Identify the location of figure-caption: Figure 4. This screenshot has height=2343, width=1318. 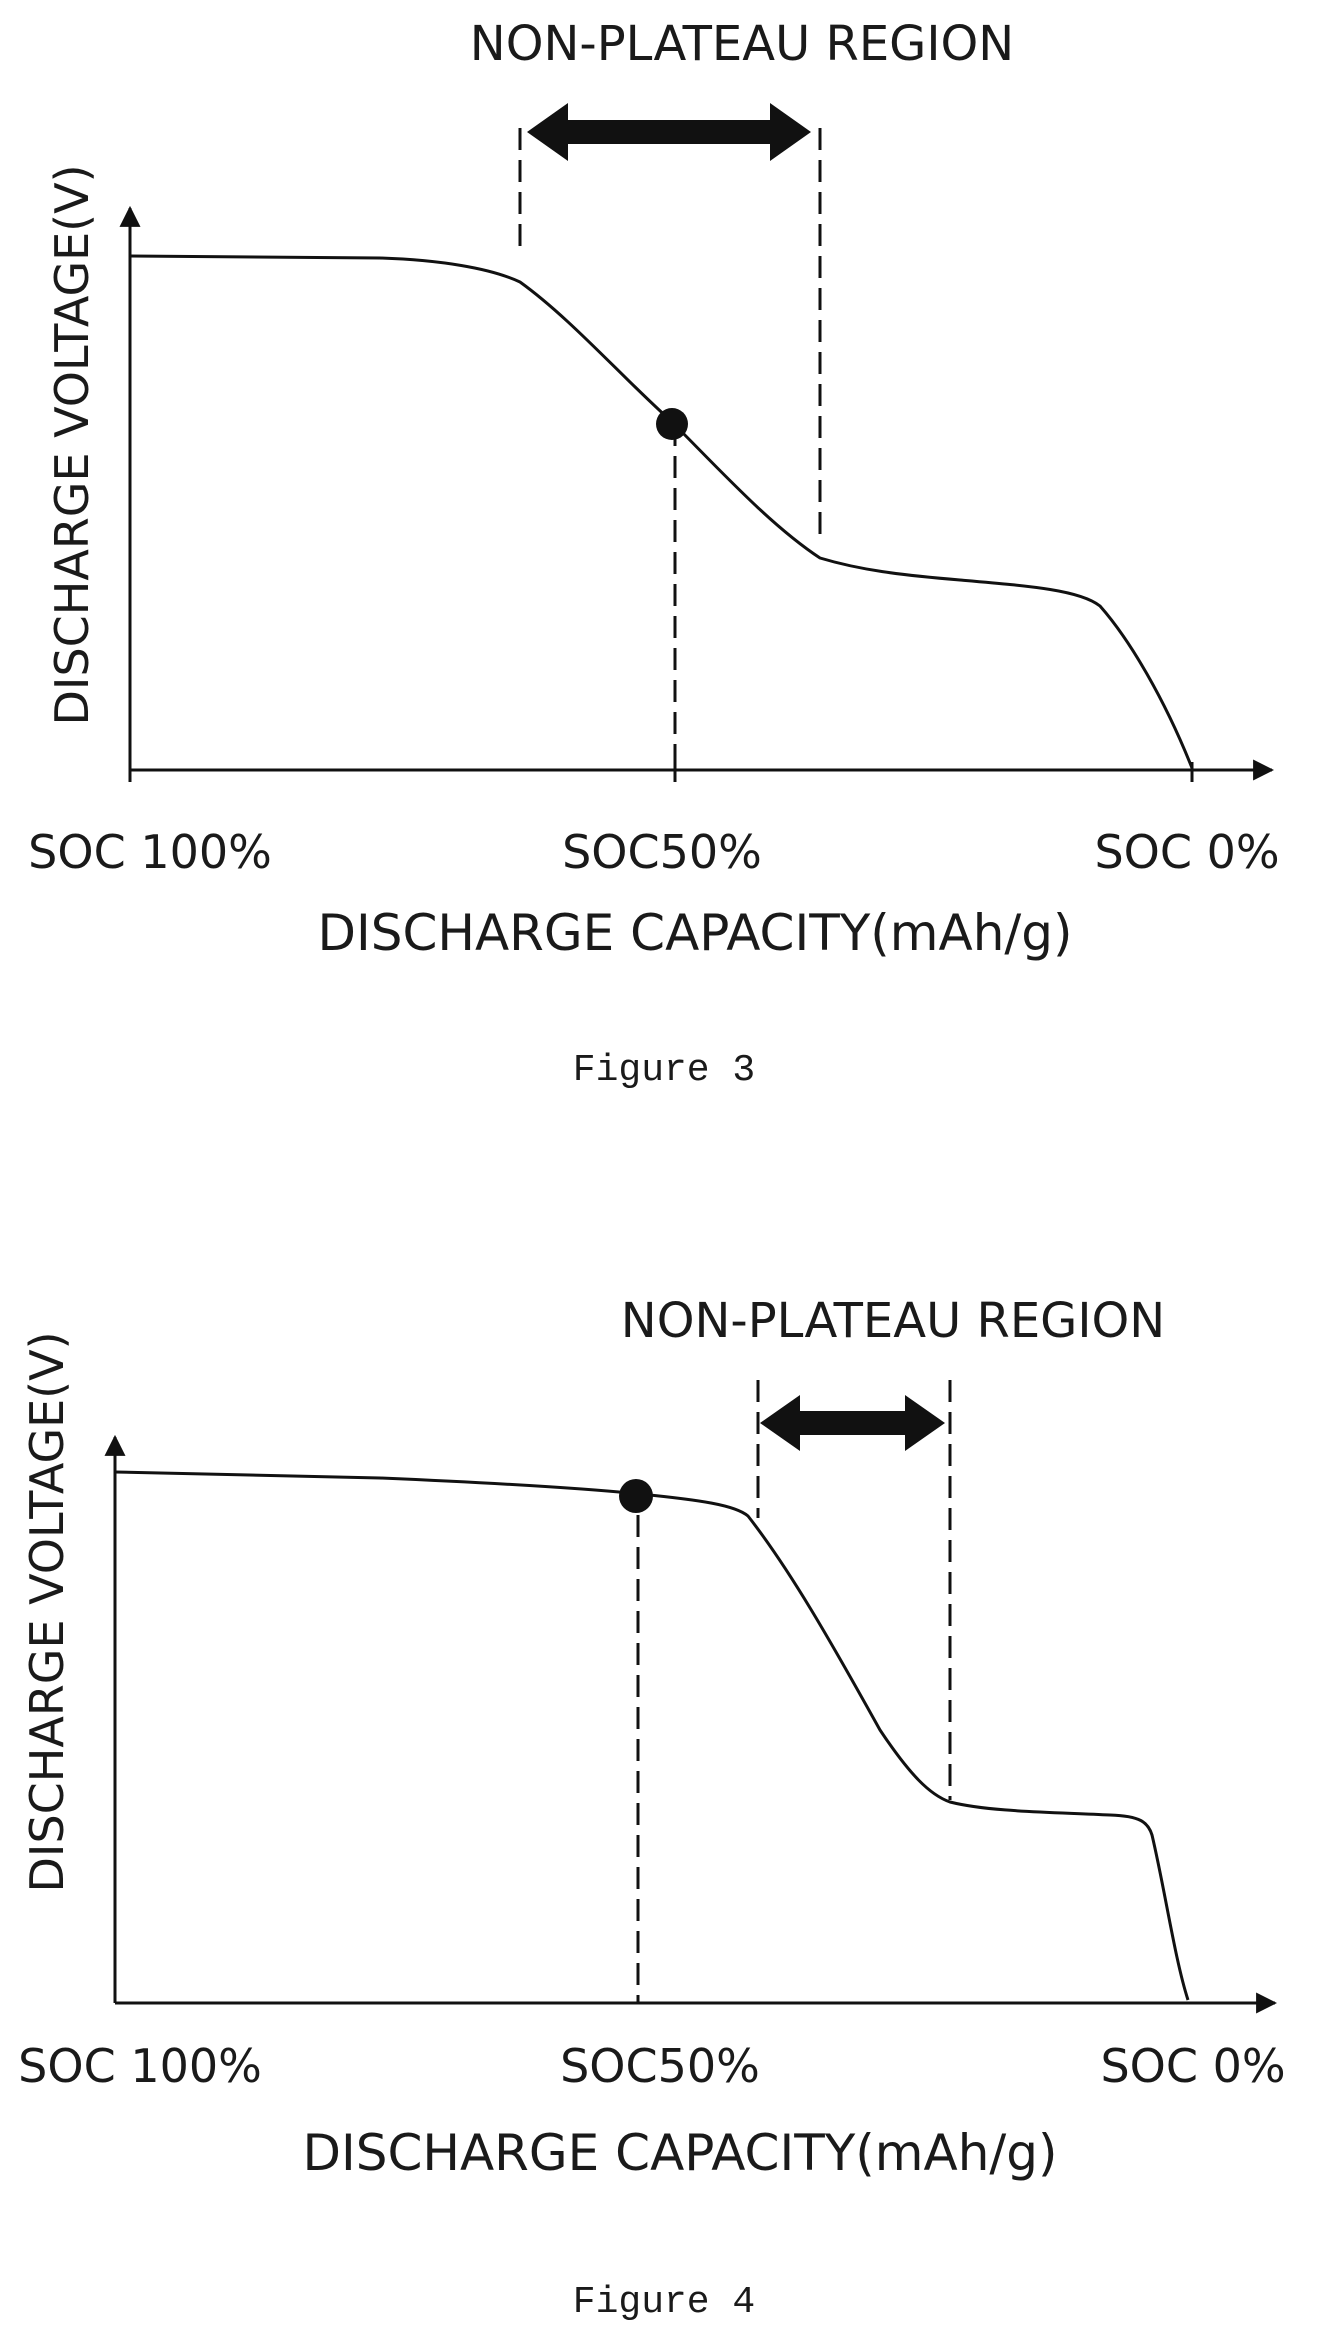
(664, 2302).